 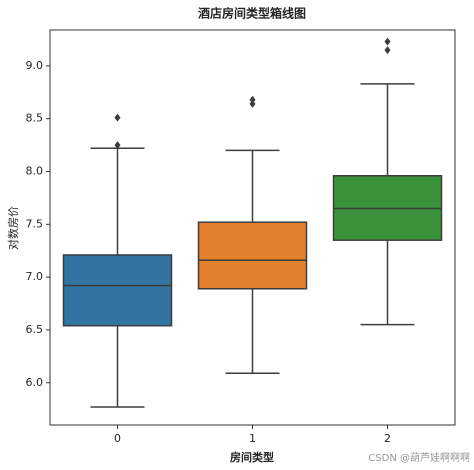 I want to click on y-tick-label: 8.0, so click(x=35, y=171).